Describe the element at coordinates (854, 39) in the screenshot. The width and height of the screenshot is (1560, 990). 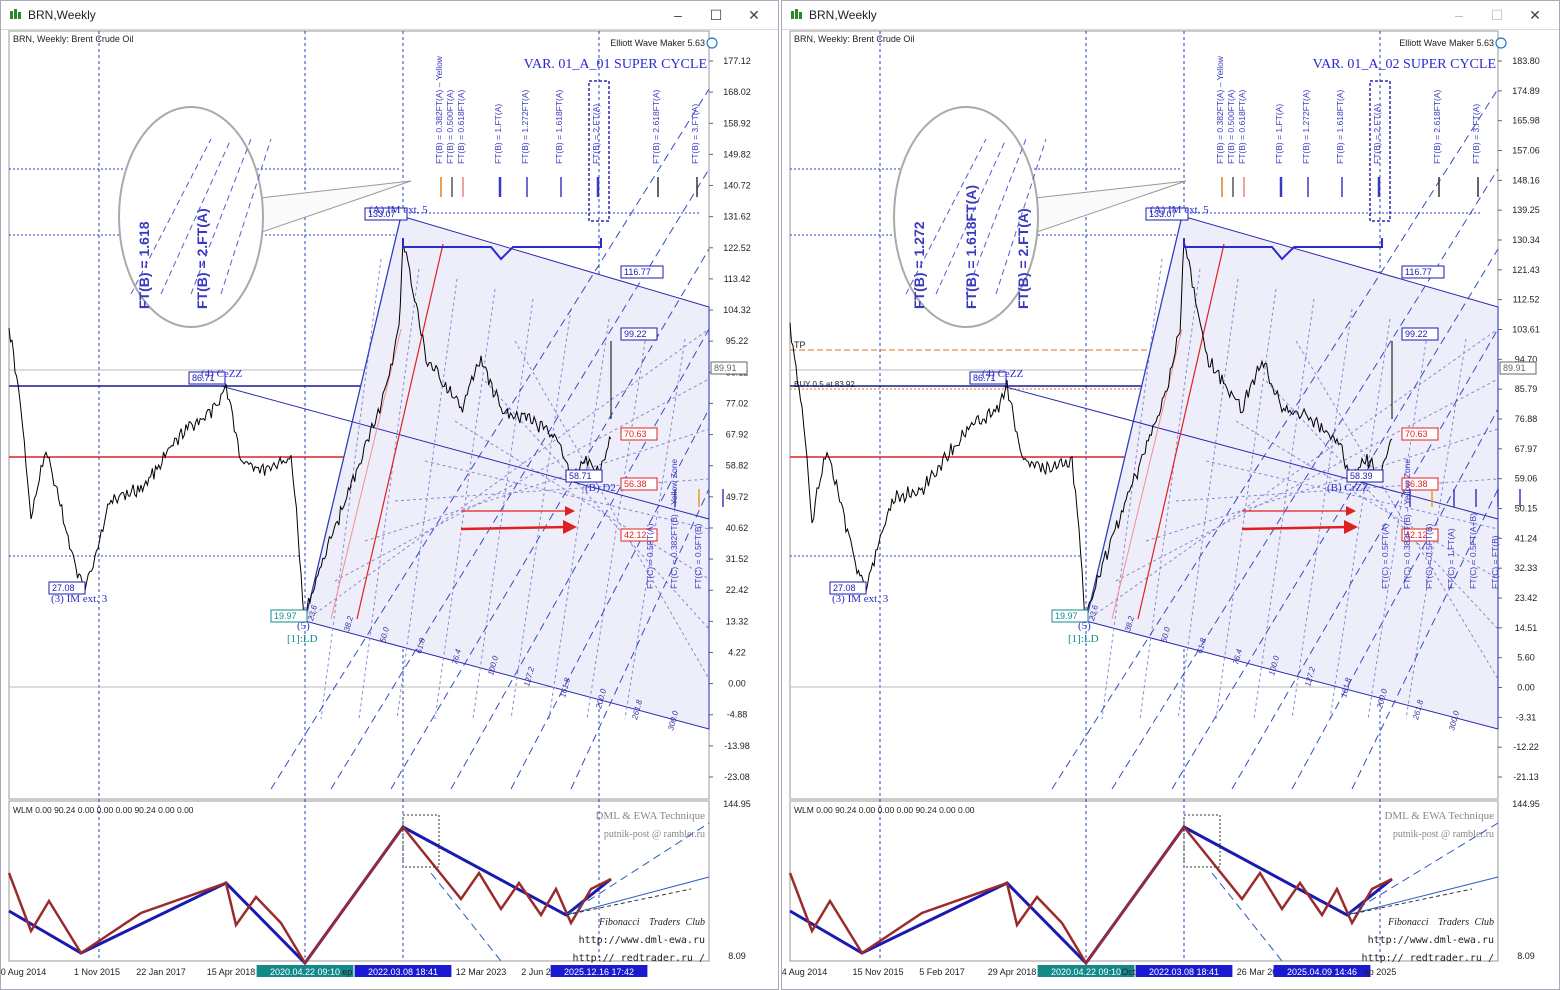
I see `chart-header: BRN, Weekly: Brent Crude Oil` at that location.